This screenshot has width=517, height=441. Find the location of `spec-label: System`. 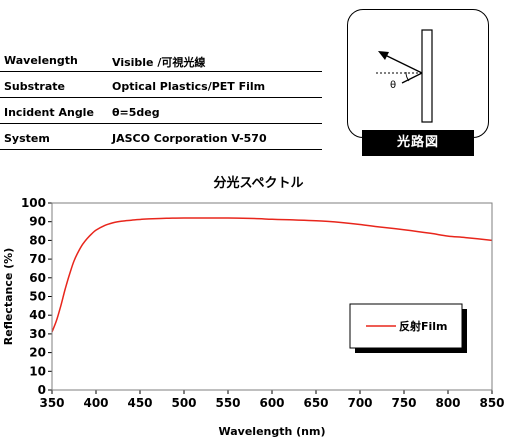

spec-label: System is located at coordinates (27, 138).